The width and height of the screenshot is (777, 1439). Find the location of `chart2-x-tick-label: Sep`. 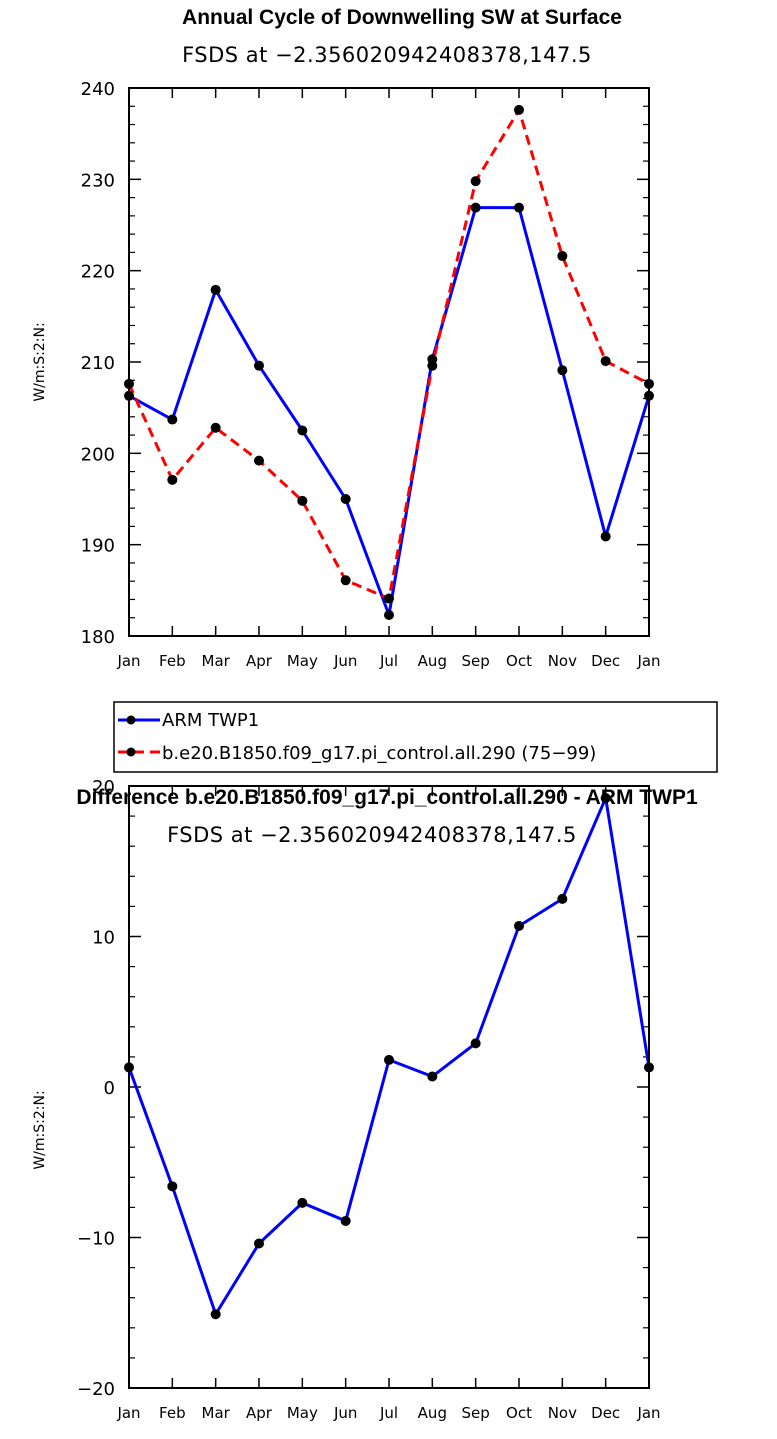

chart2-x-tick-label: Sep is located at coordinates (476, 1413).